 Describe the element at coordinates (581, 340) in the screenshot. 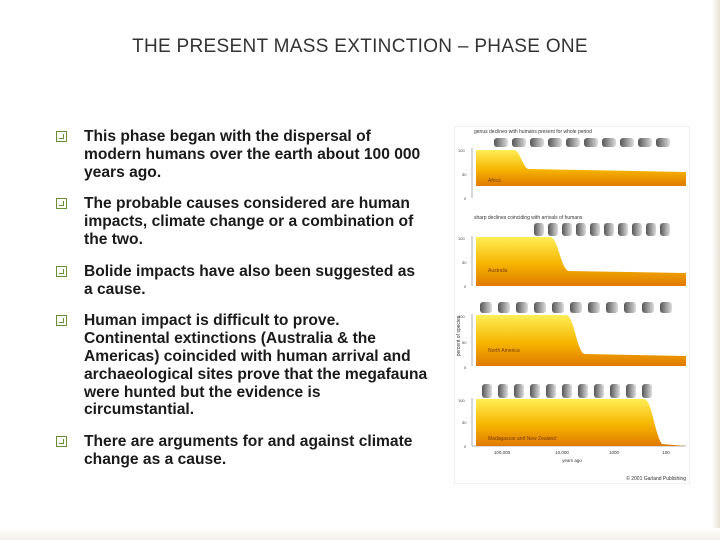

I see `north-america-area` at that location.